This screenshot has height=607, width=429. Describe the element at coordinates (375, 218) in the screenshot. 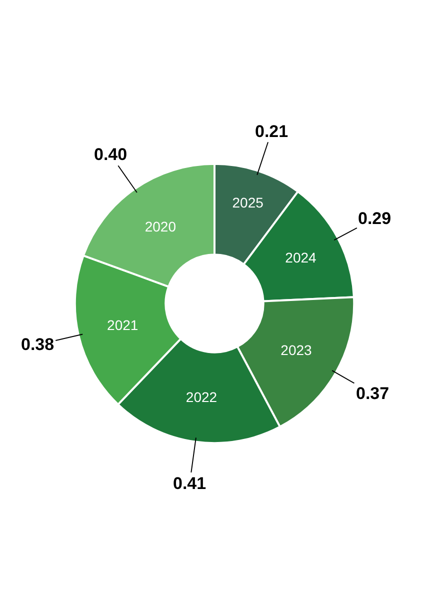

I see `data-label: 0.29` at that location.